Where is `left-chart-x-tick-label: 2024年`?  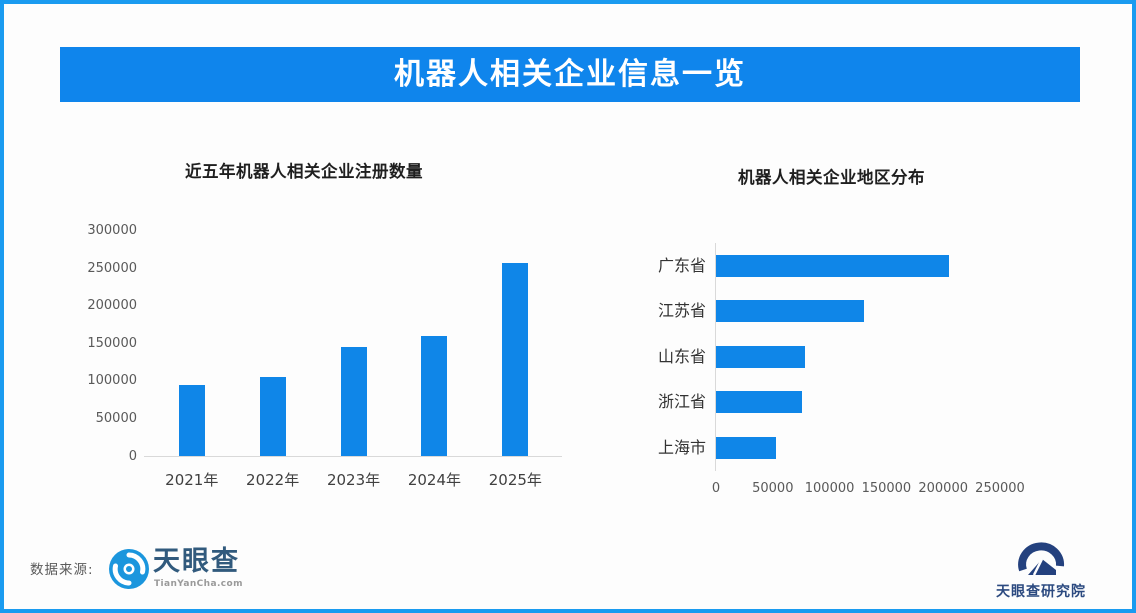
left-chart-x-tick-label: 2024年 is located at coordinates (434, 480).